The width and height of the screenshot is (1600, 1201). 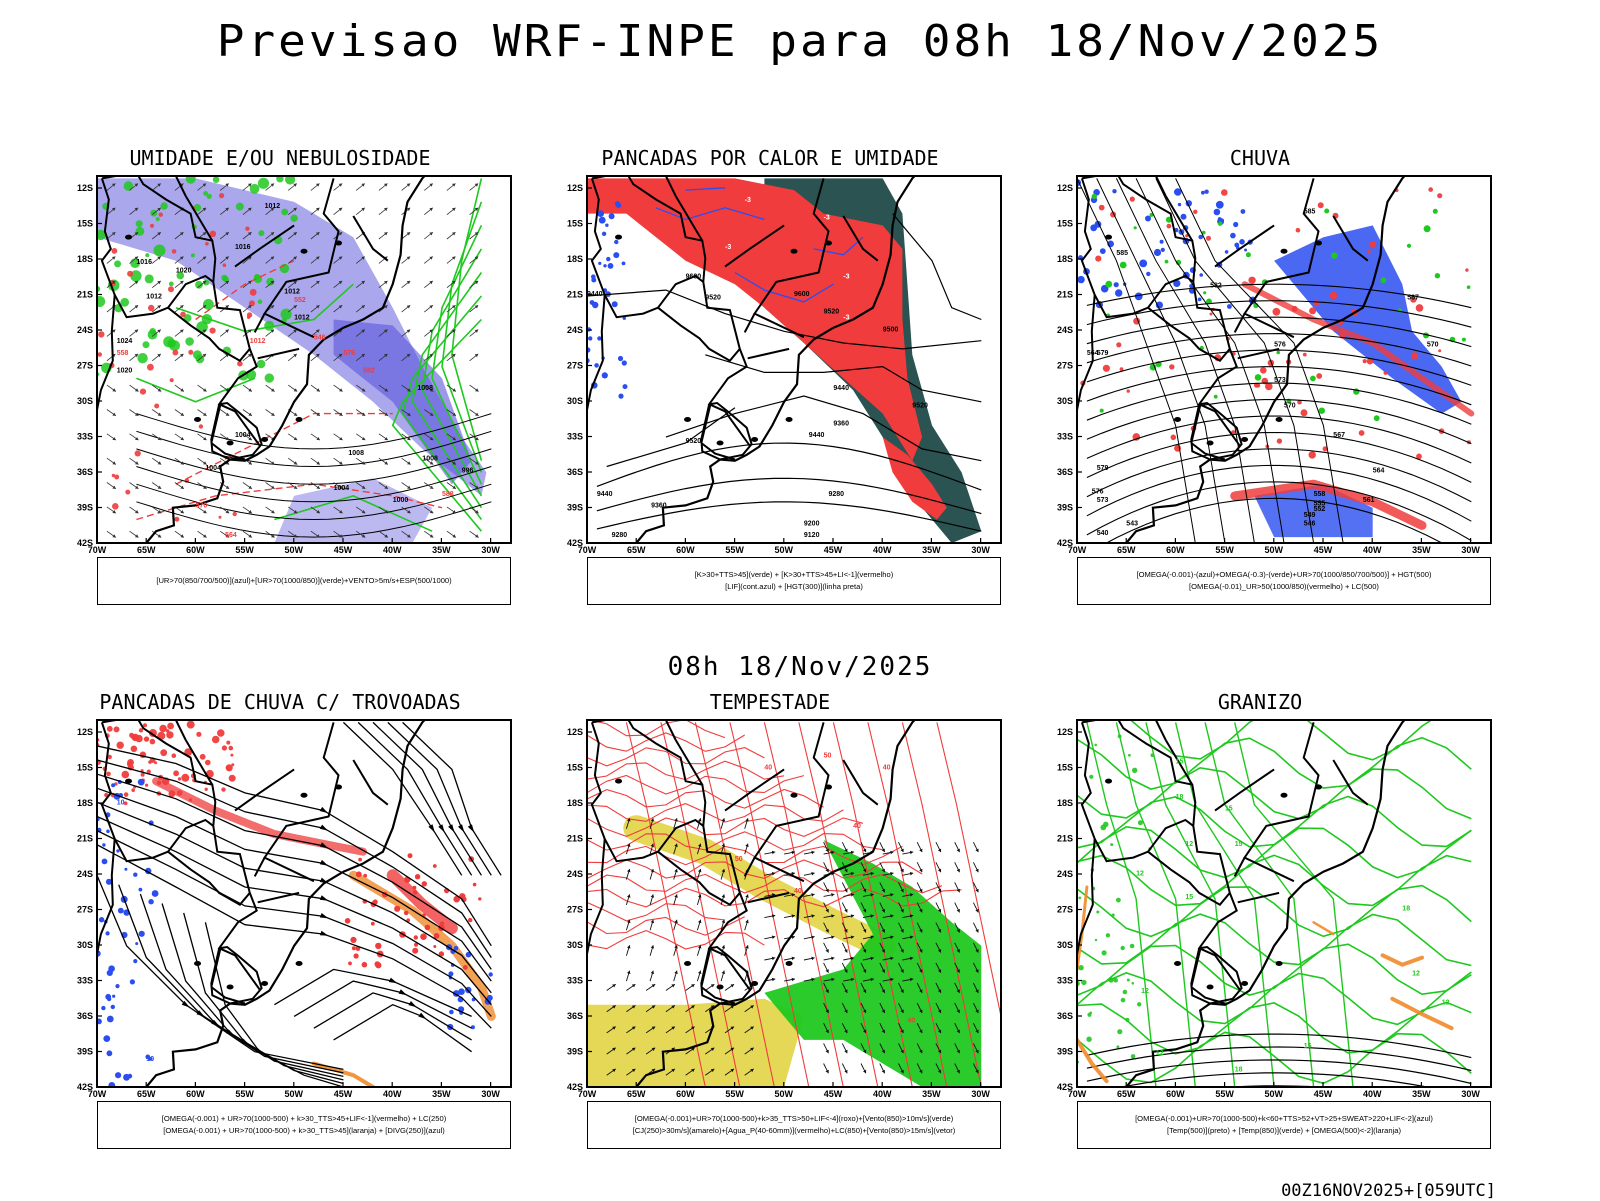 What do you see at coordinates (841, 423) in the screenshot?
I see `contour-label: 9360` at bounding box center [841, 423].